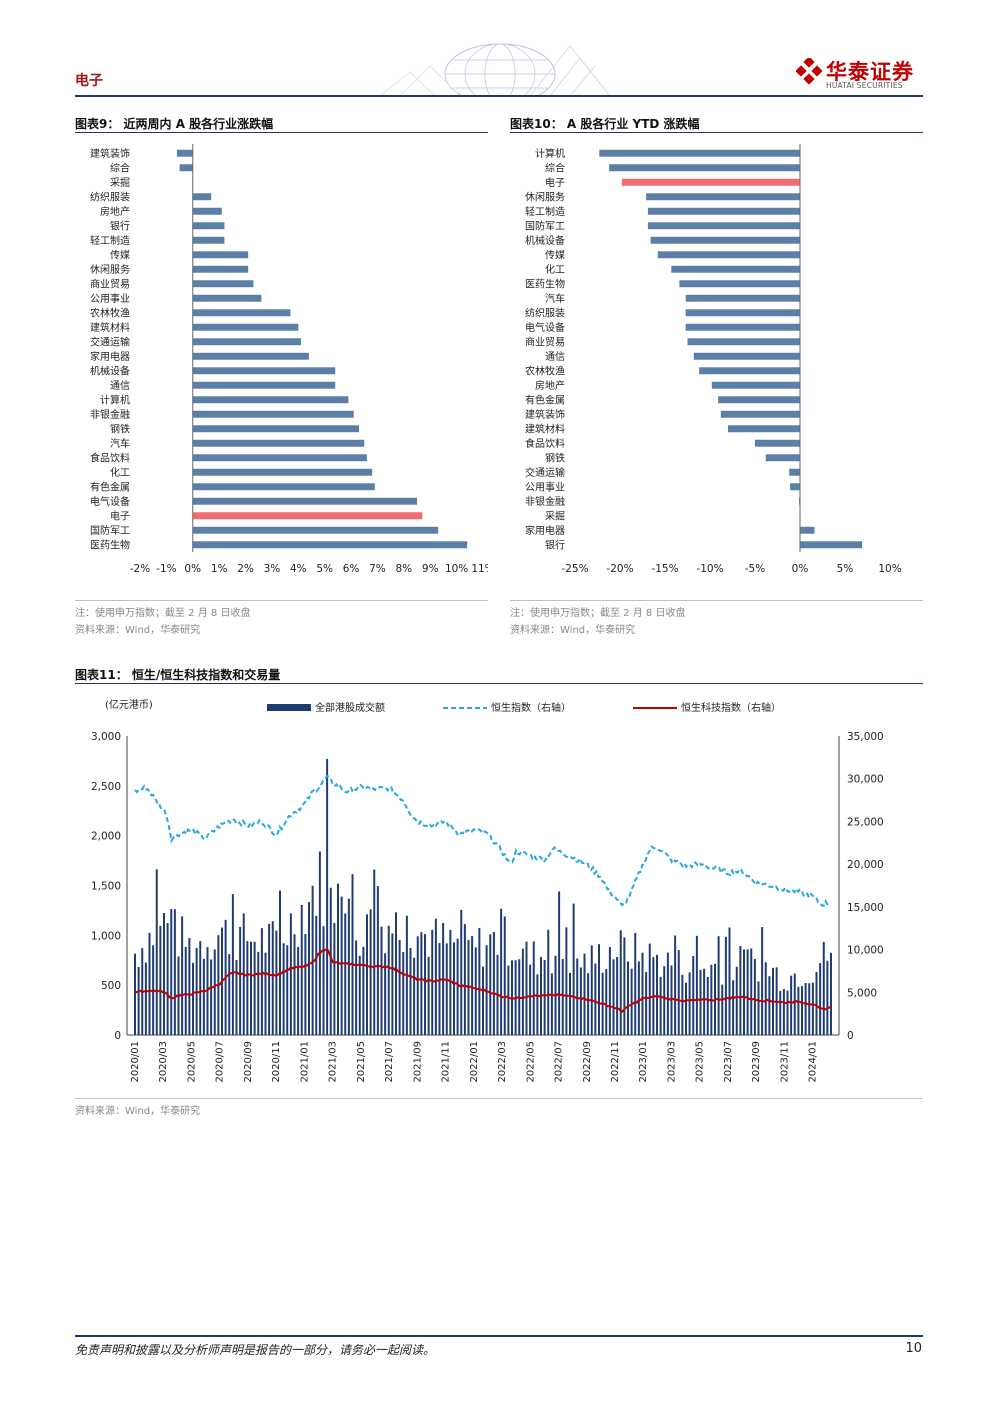 The width and height of the screenshot is (992, 1403). I want to click on fig10-category-label: 家用电器, so click(545, 530).